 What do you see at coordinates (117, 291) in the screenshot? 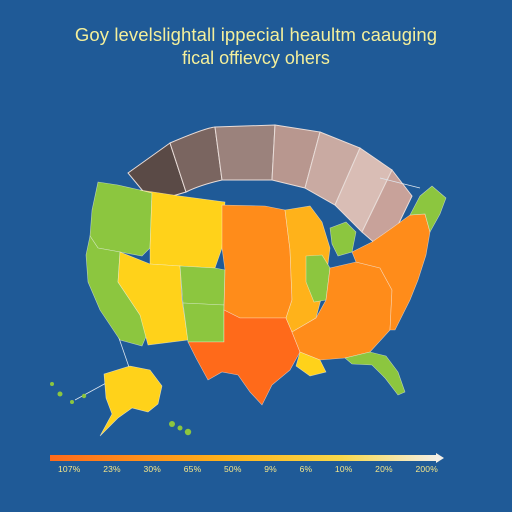
I see `region-california` at bounding box center [117, 291].